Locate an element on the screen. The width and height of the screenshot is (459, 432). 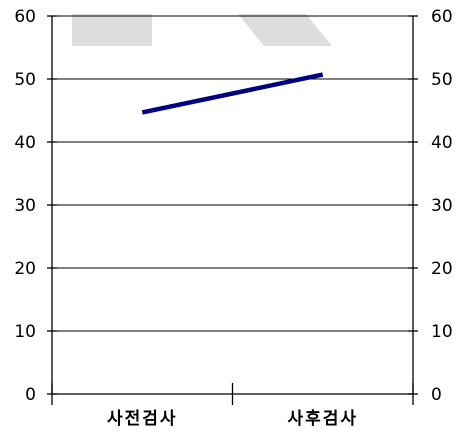
y-tick-label-right: 30 is located at coordinates (442, 206).